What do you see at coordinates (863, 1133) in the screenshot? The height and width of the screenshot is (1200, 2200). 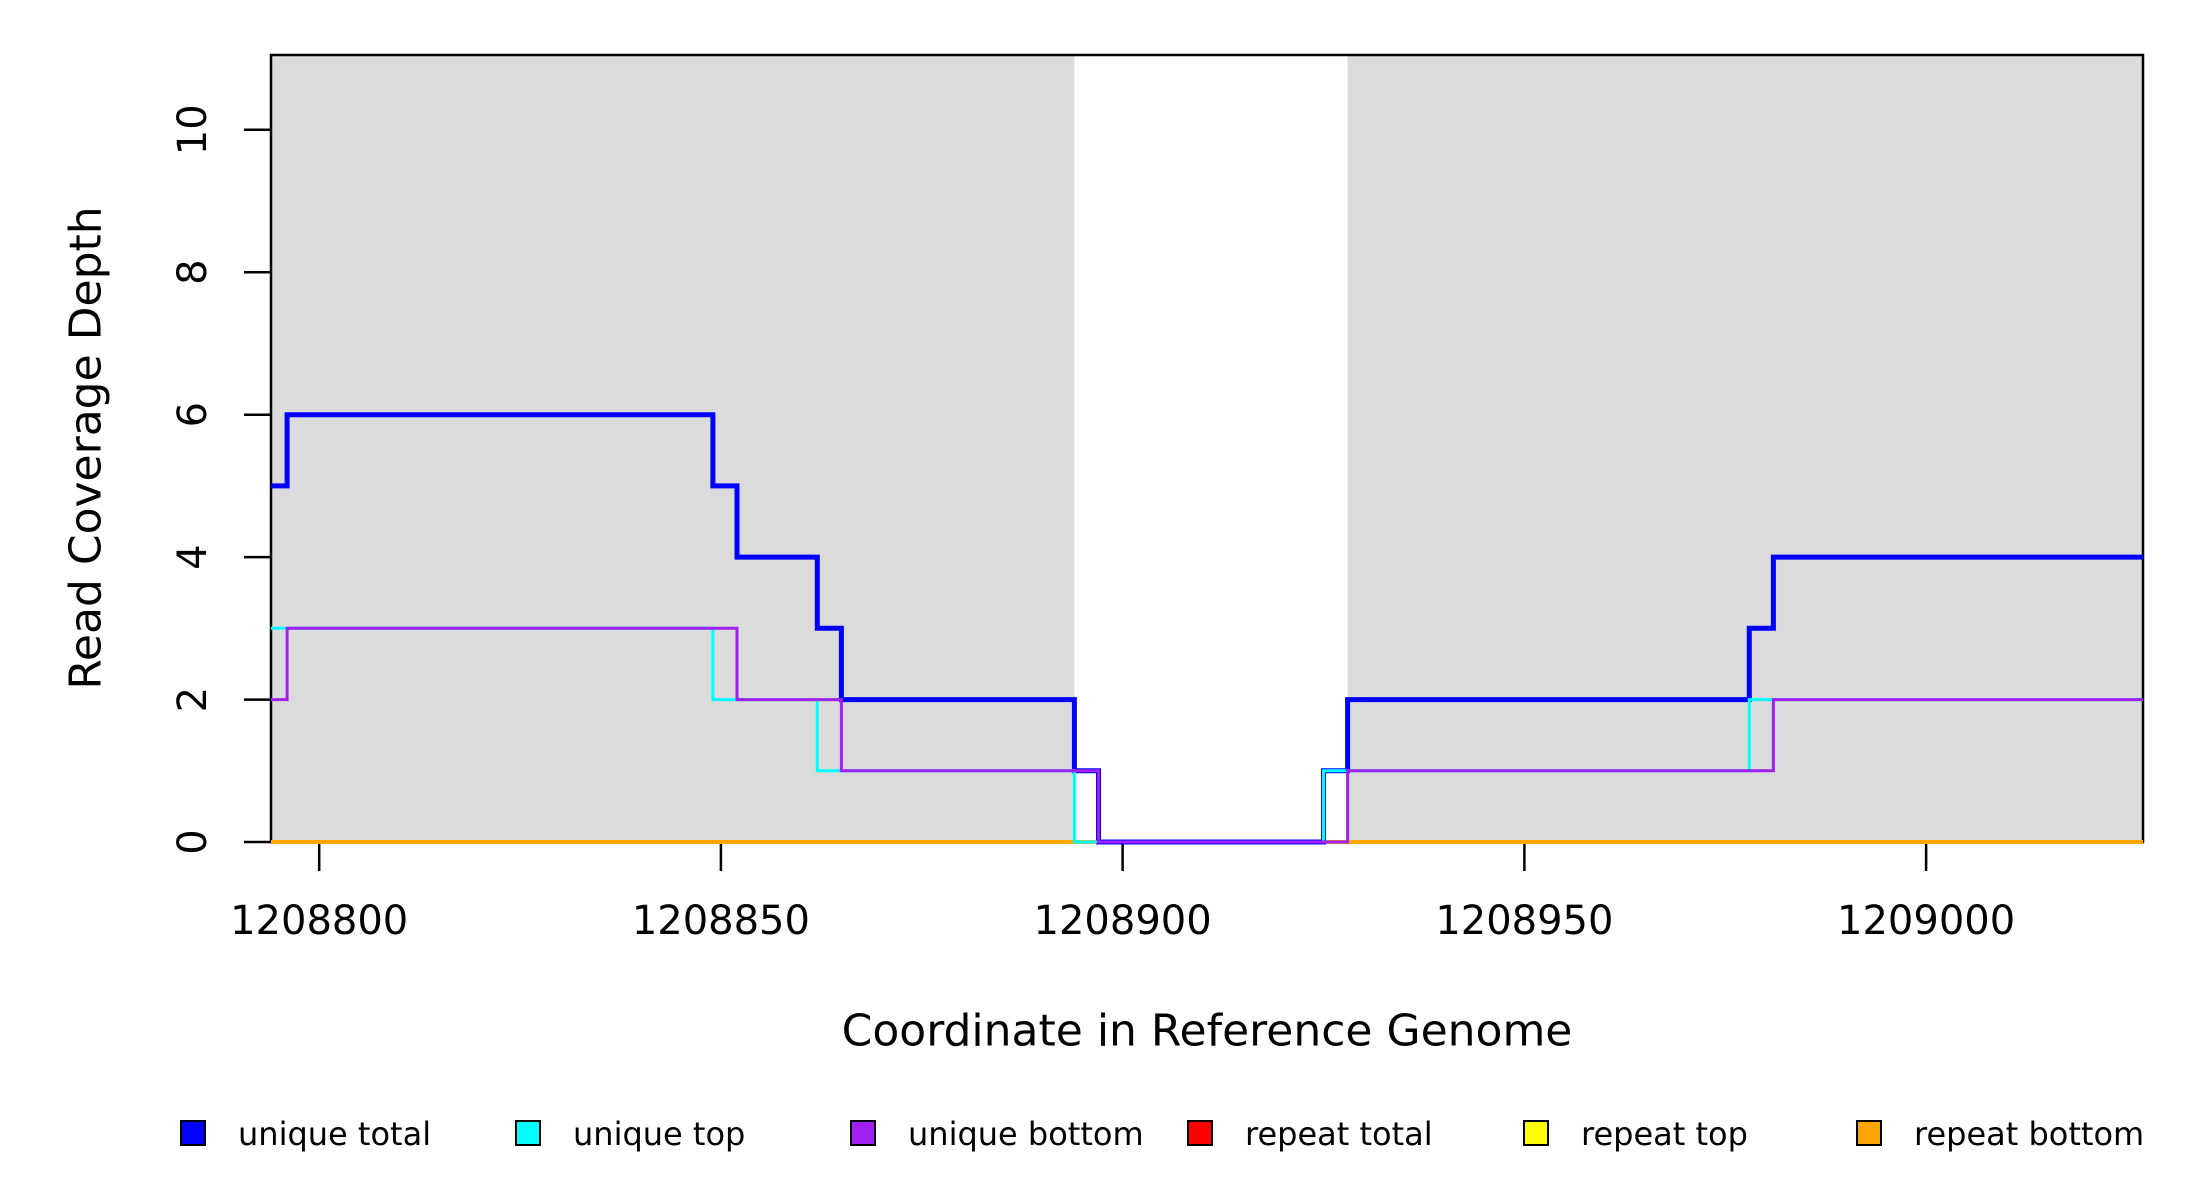 I see `legend-swatch-unique-bottom` at bounding box center [863, 1133].